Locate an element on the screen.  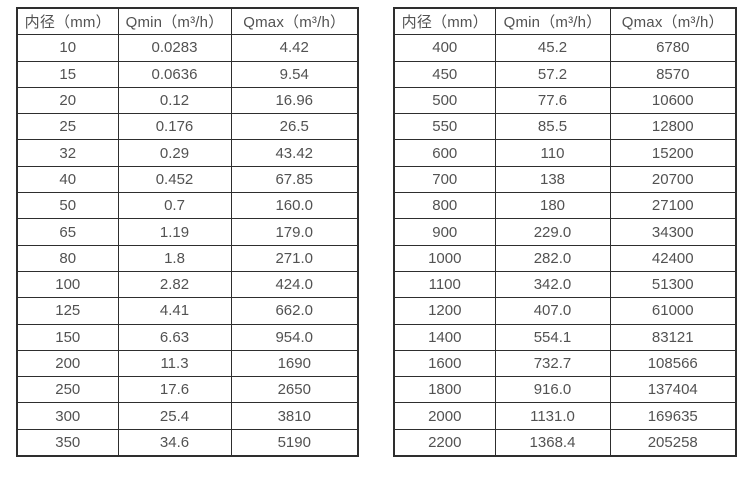
table-cell: 342.0 is located at coordinates (552, 284).